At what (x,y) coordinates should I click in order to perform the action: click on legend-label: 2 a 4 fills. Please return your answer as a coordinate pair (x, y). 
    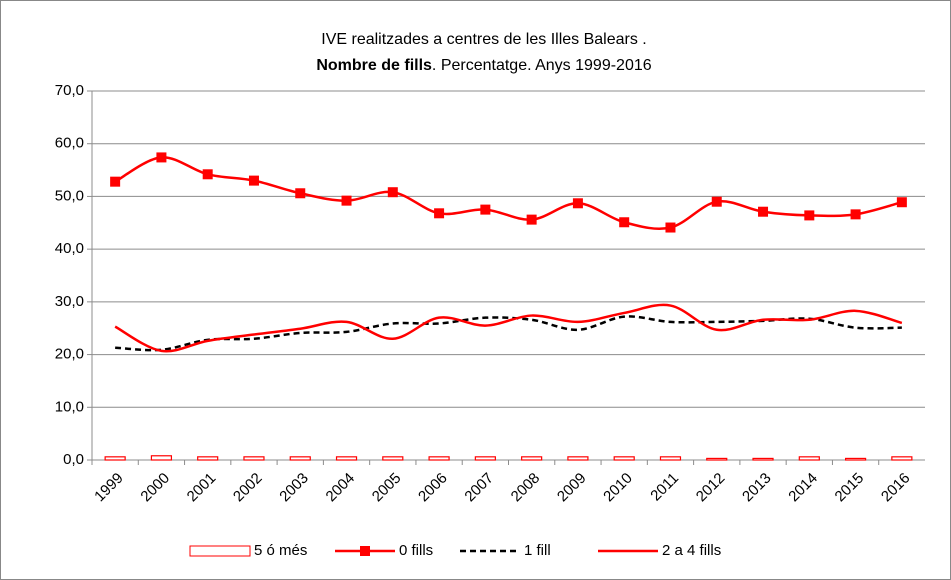
    Looking at the image, I should click on (691, 550).